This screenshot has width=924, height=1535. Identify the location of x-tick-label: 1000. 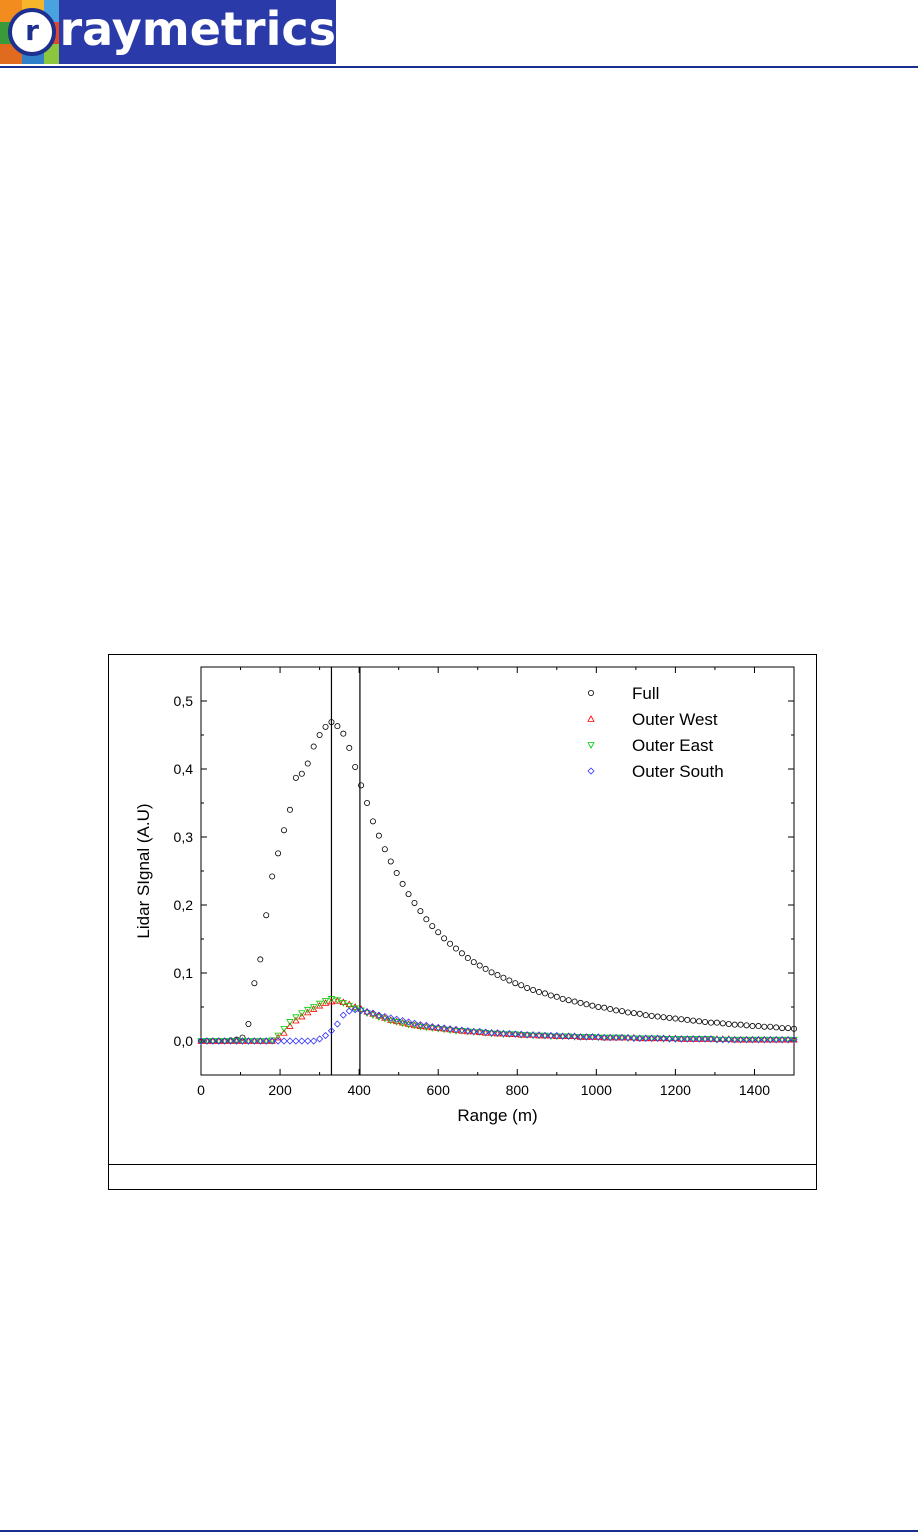
(596, 1090).